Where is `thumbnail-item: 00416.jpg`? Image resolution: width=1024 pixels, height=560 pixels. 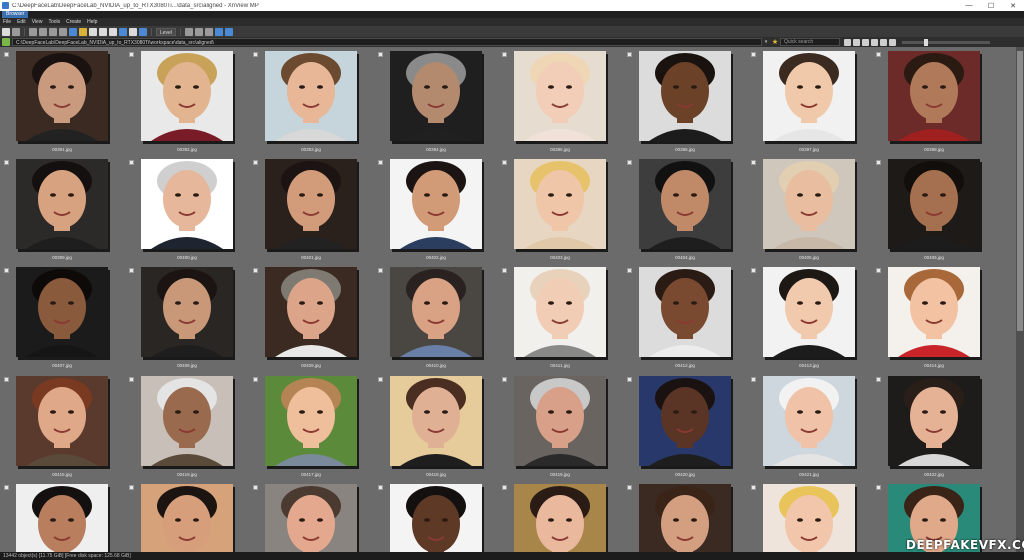
thumbnail-item: 00416.jpg is located at coordinates (187, 426).